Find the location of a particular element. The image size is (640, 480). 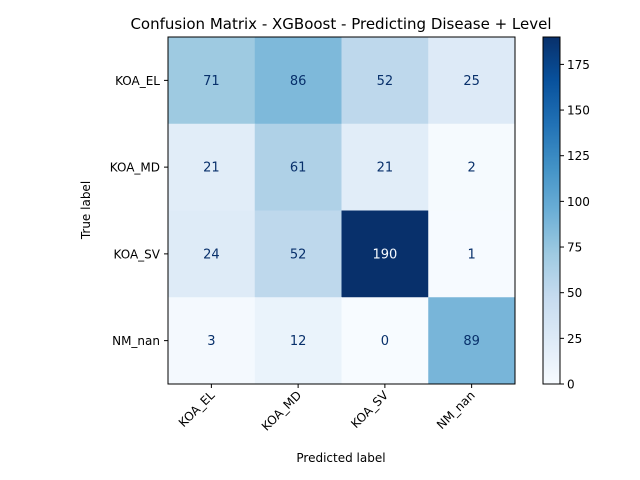

colorbar-tick-label: 0 is located at coordinates (571, 385).